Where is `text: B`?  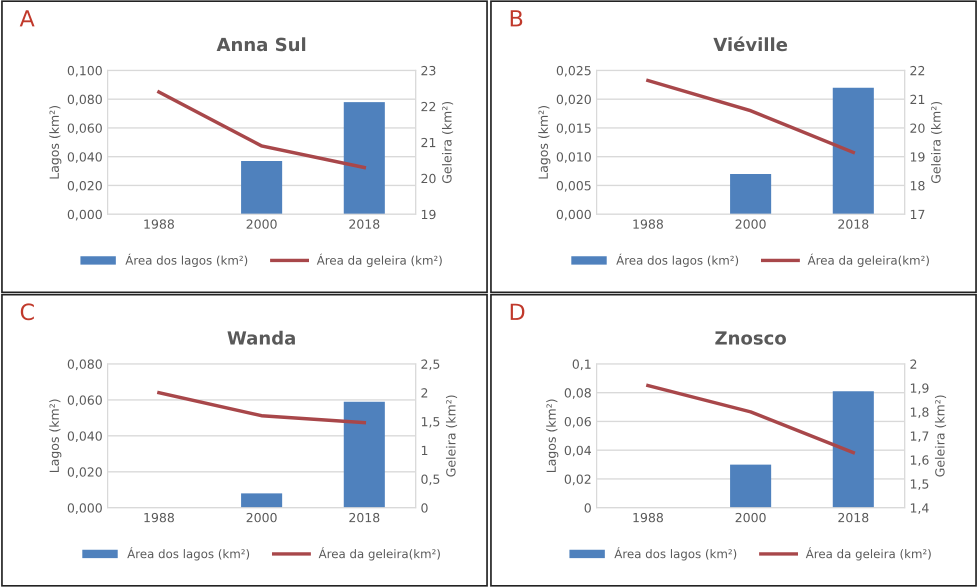 text: B is located at coordinates (516, 18).